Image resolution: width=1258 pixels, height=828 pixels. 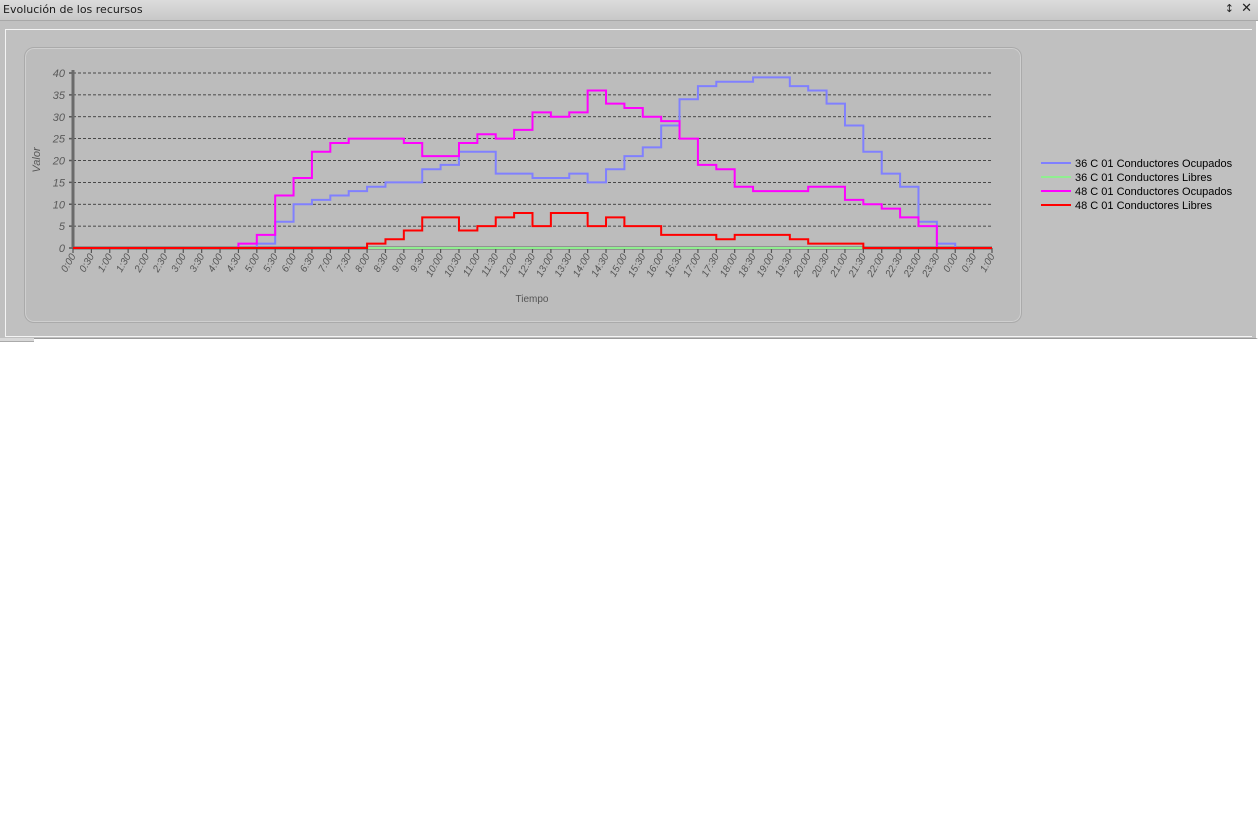 I want to click on legend-entry: 48 C 01 Conductores Ocupados, so click(x=1154, y=192).